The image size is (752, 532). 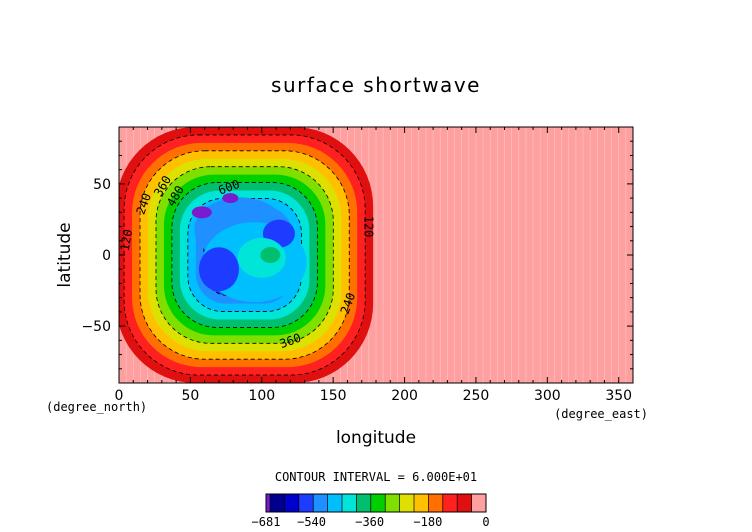 I want to click on colorbar-tick-label: −360, so click(x=369, y=522).